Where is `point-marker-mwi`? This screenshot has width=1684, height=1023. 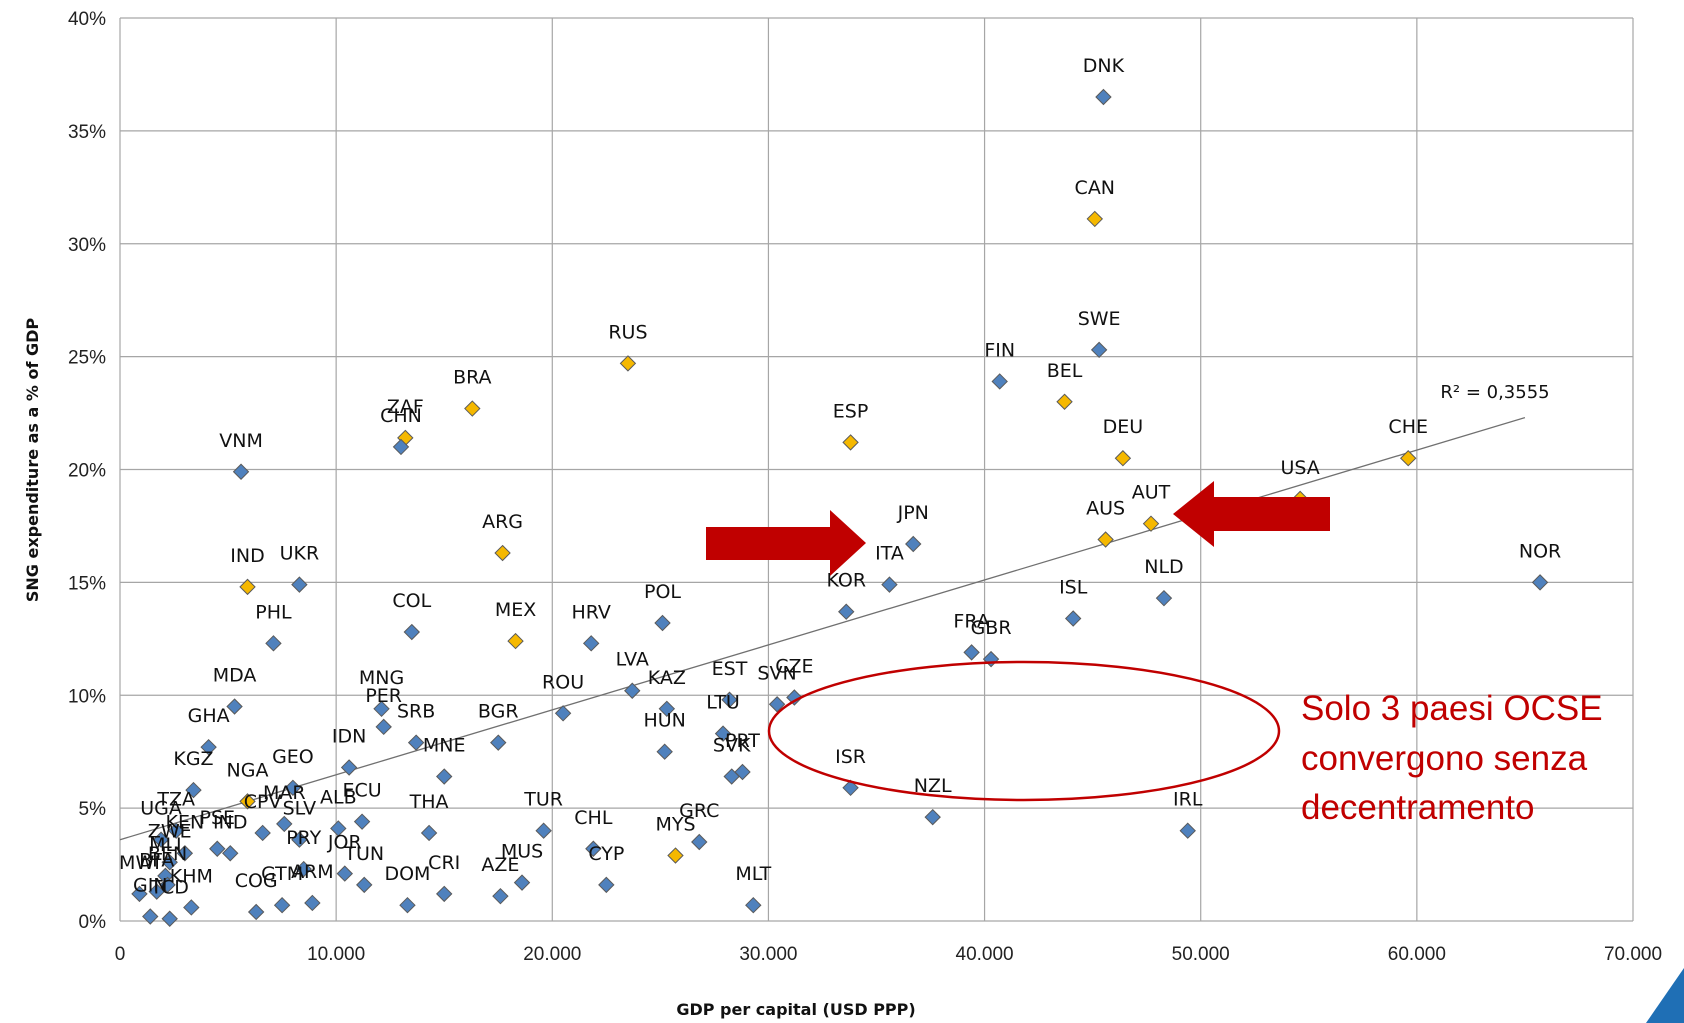 point-marker-mwi is located at coordinates (139, 894).